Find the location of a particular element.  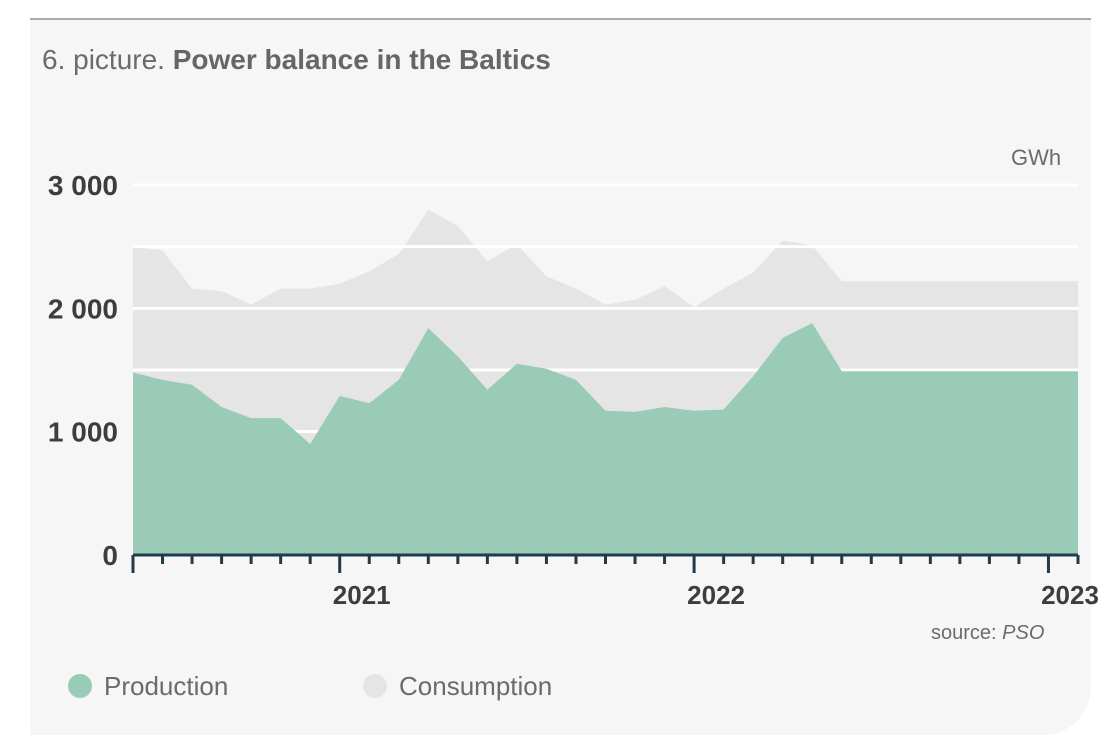

source-note: source: PSO is located at coordinates (987, 633).